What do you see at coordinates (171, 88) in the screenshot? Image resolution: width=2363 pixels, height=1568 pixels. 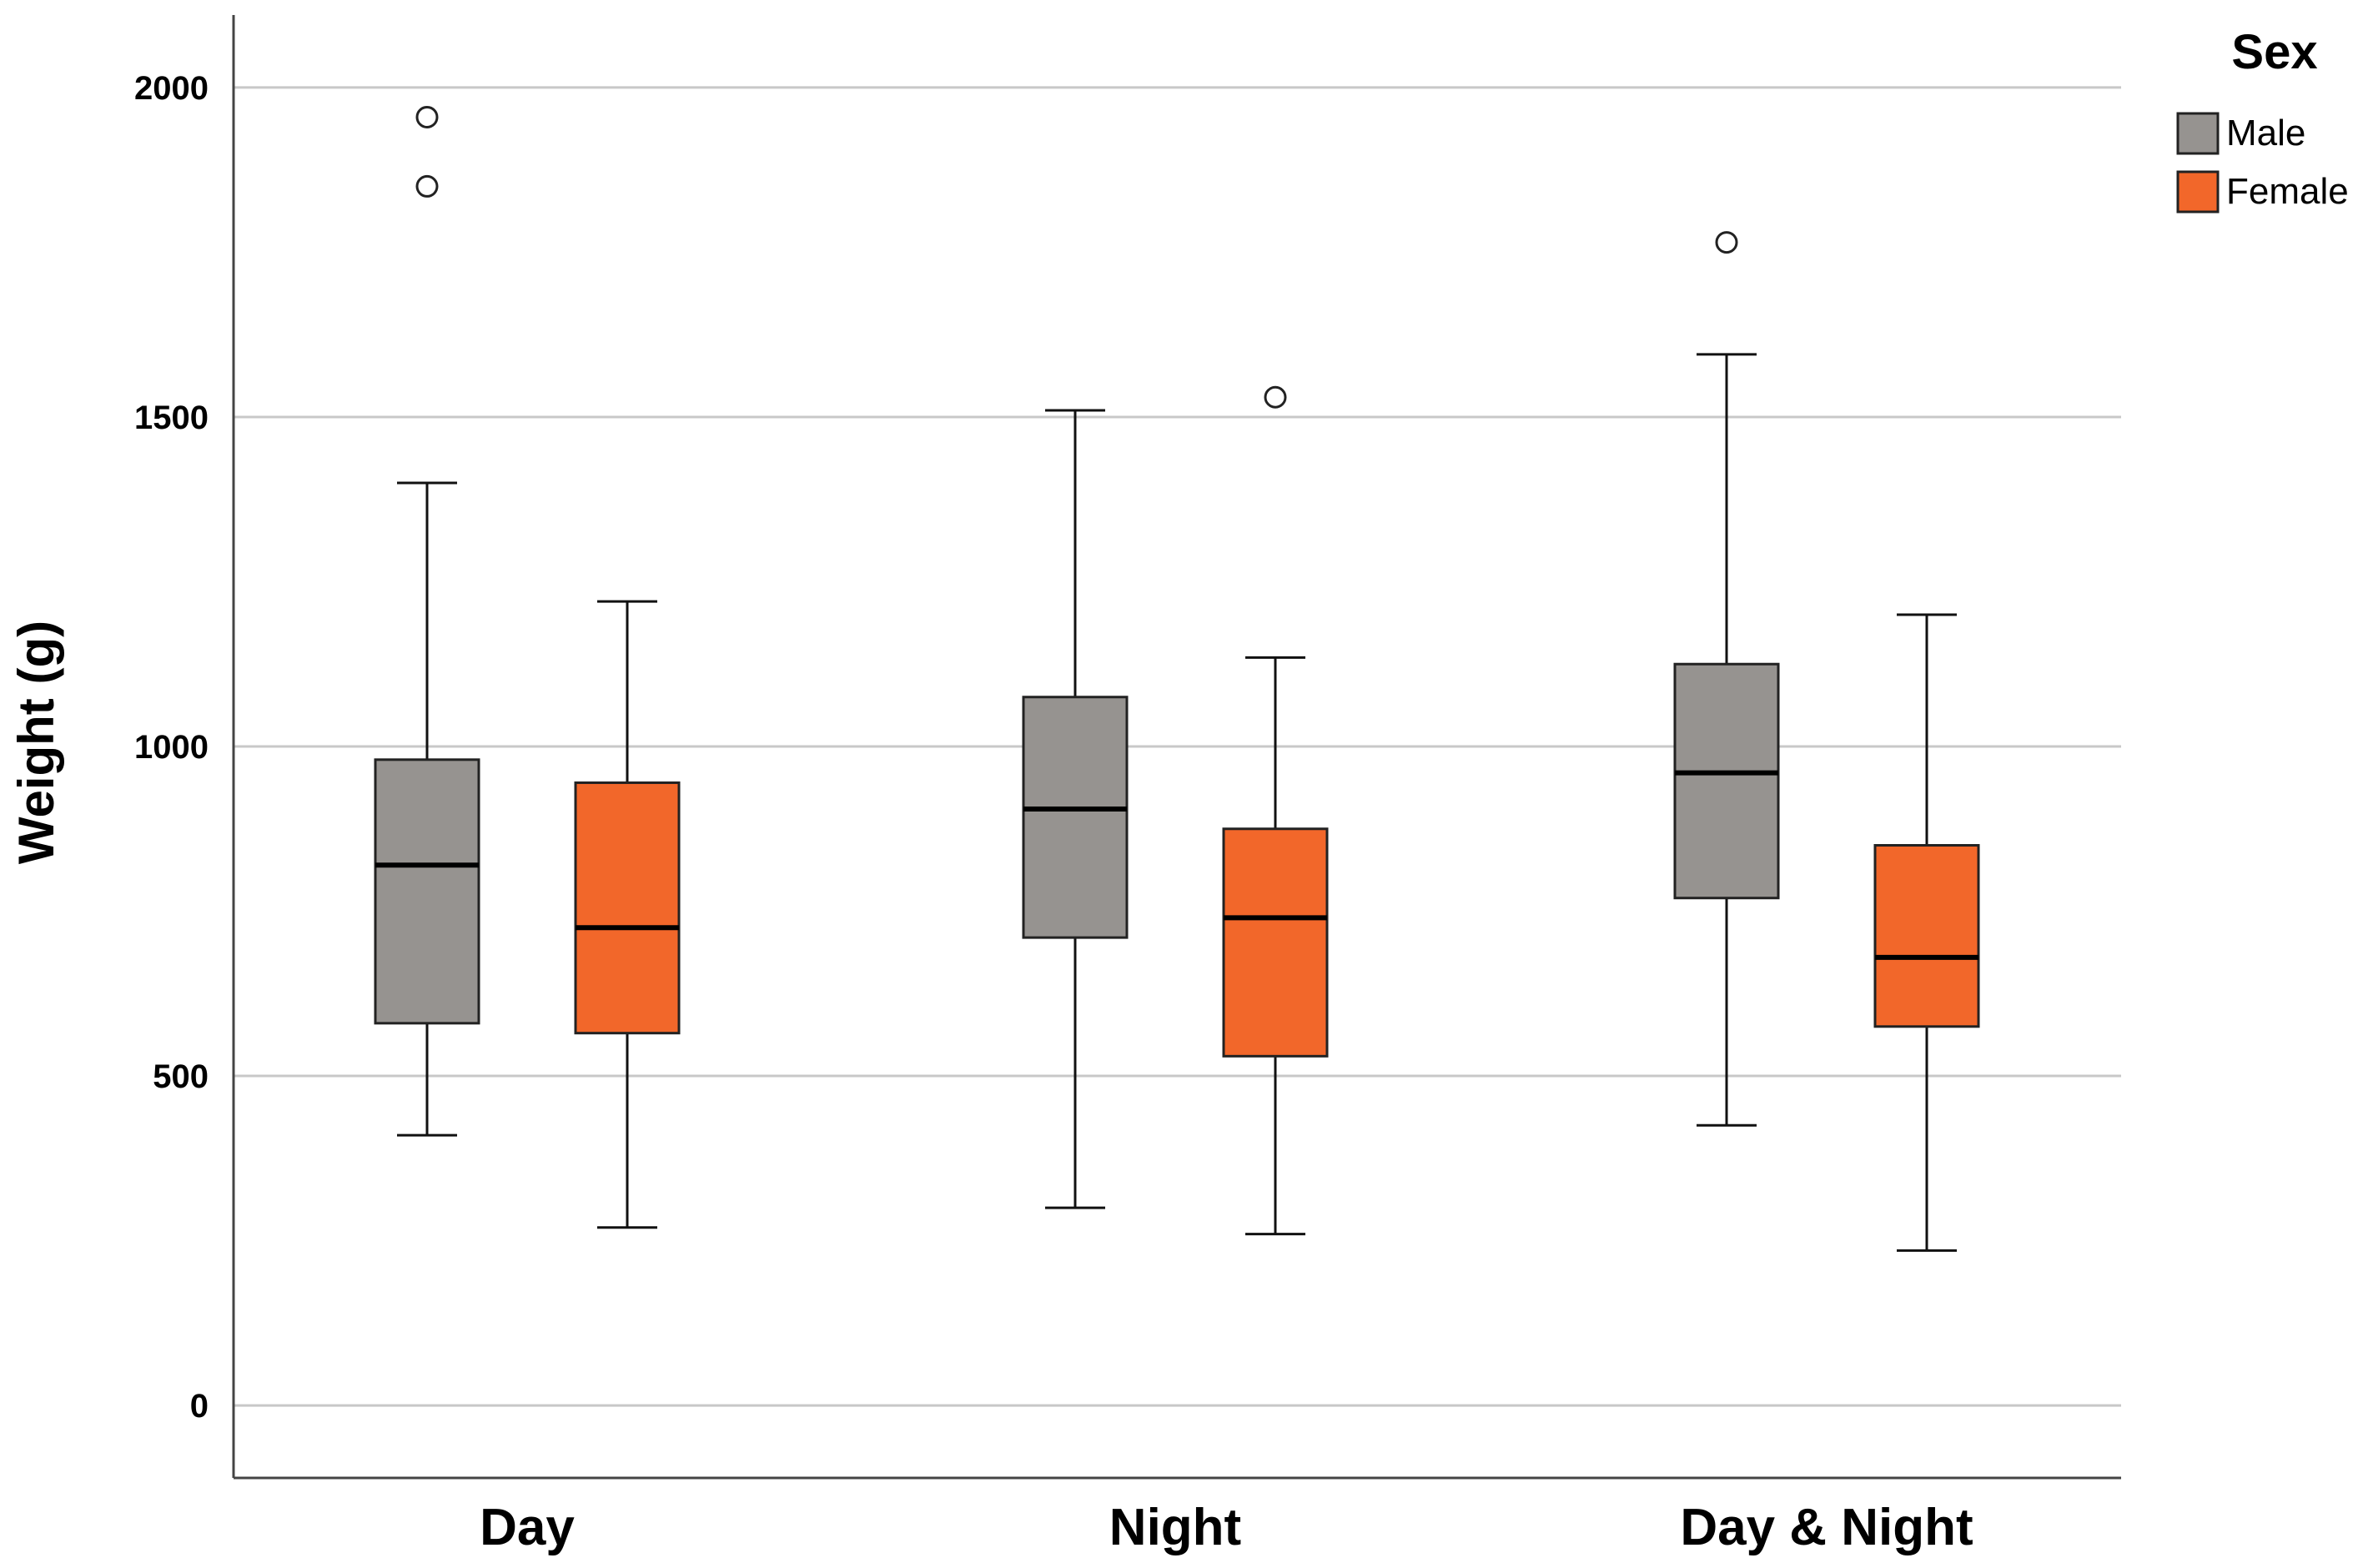 I see `y-tick-label: 2000` at bounding box center [171, 88].